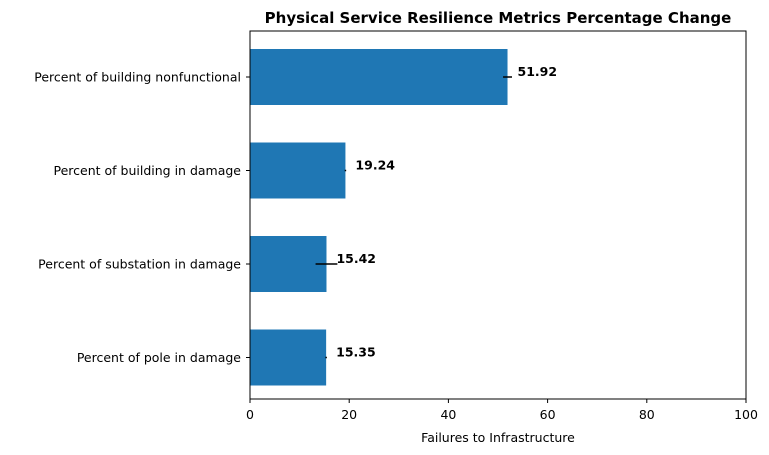 This screenshot has height=455, width=769. What do you see at coordinates (356, 258) in the screenshot?
I see `data-label: 15.42` at bounding box center [356, 258].